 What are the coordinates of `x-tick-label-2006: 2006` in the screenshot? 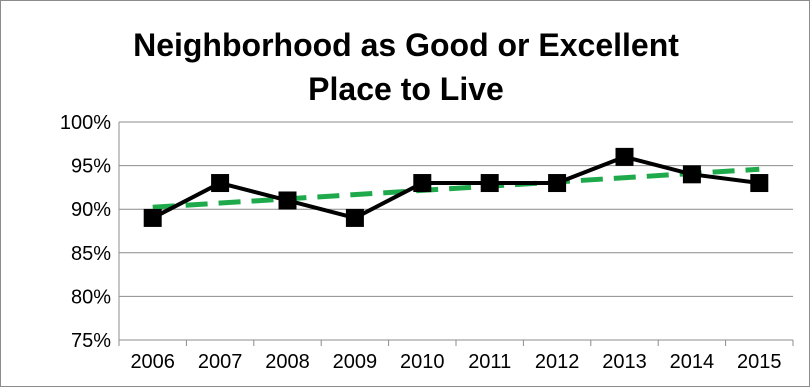 It's located at (152, 362).